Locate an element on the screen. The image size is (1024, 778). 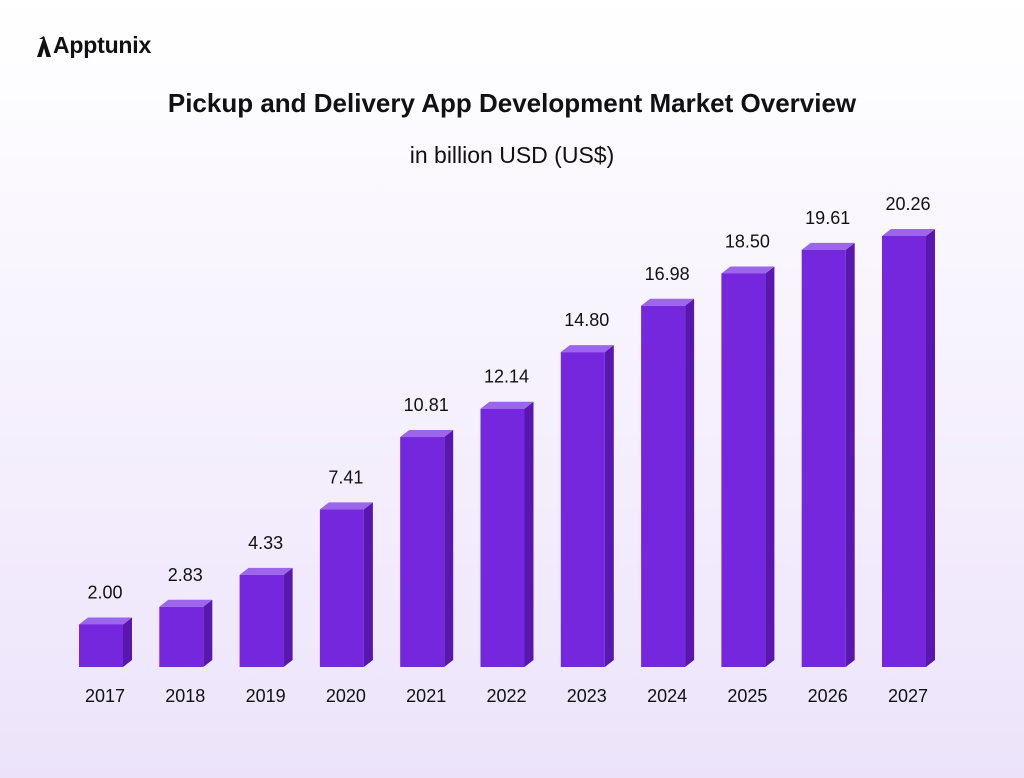
x-tick-label-10: 2026 is located at coordinates (828, 696).